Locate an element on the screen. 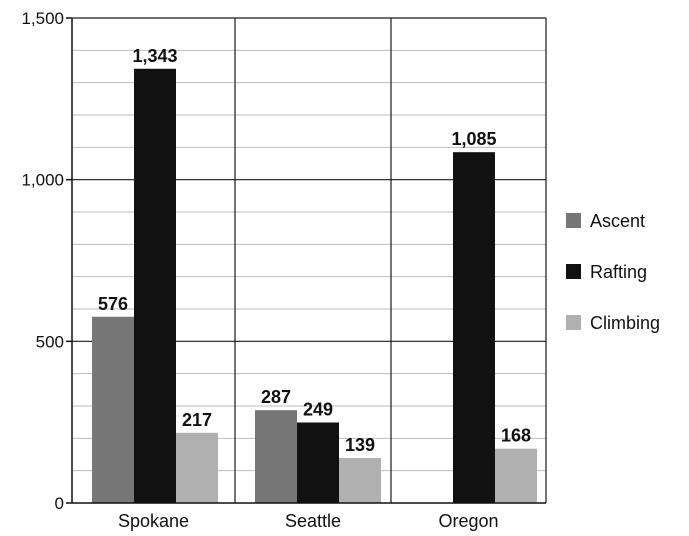 Image resolution: width=689 pixels, height=536 pixels. y-tick-label: 500 is located at coordinates (50, 341).